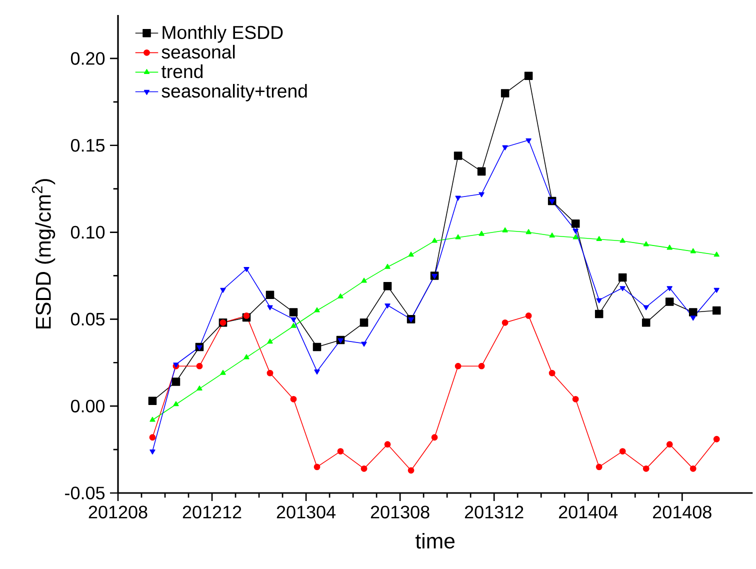 This screenshot has height=569, width=756. Describe the element at coordinates (87, 319) in the screenshot. I see `y-tick-label: 0.05` at that location.